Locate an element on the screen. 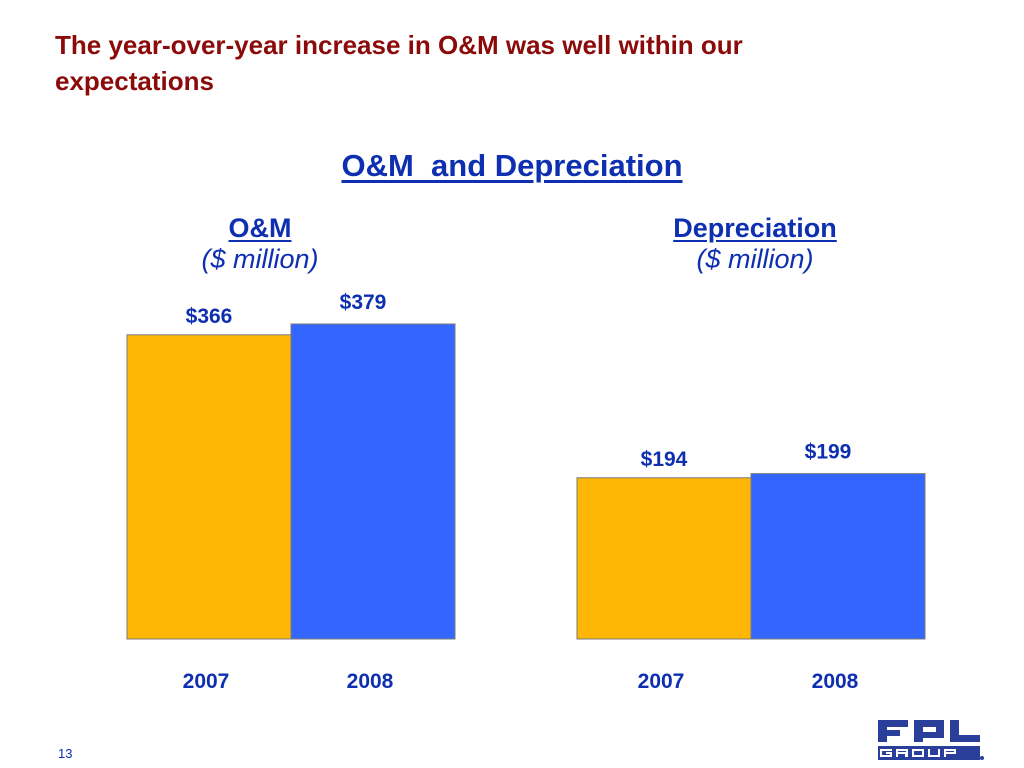 The height and width of the screenshot is (768, 1024). depreciation-bar-2008 is located at coordinates (838, 556).